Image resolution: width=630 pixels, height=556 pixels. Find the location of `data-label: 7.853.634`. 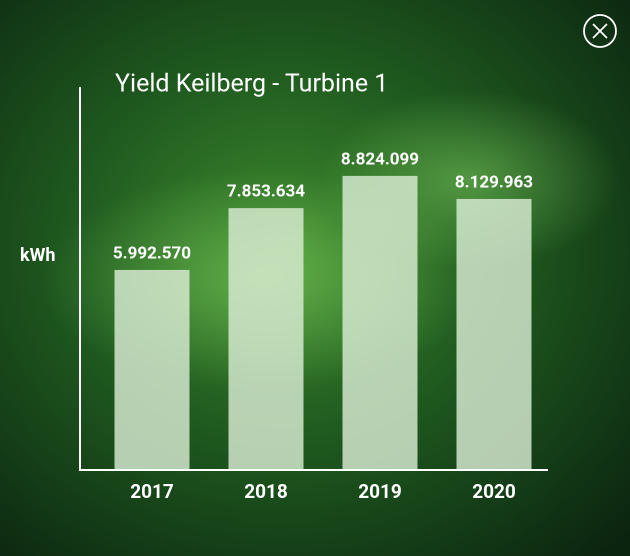

data-label: 7.853.634 is located at coordinates (266, 192).